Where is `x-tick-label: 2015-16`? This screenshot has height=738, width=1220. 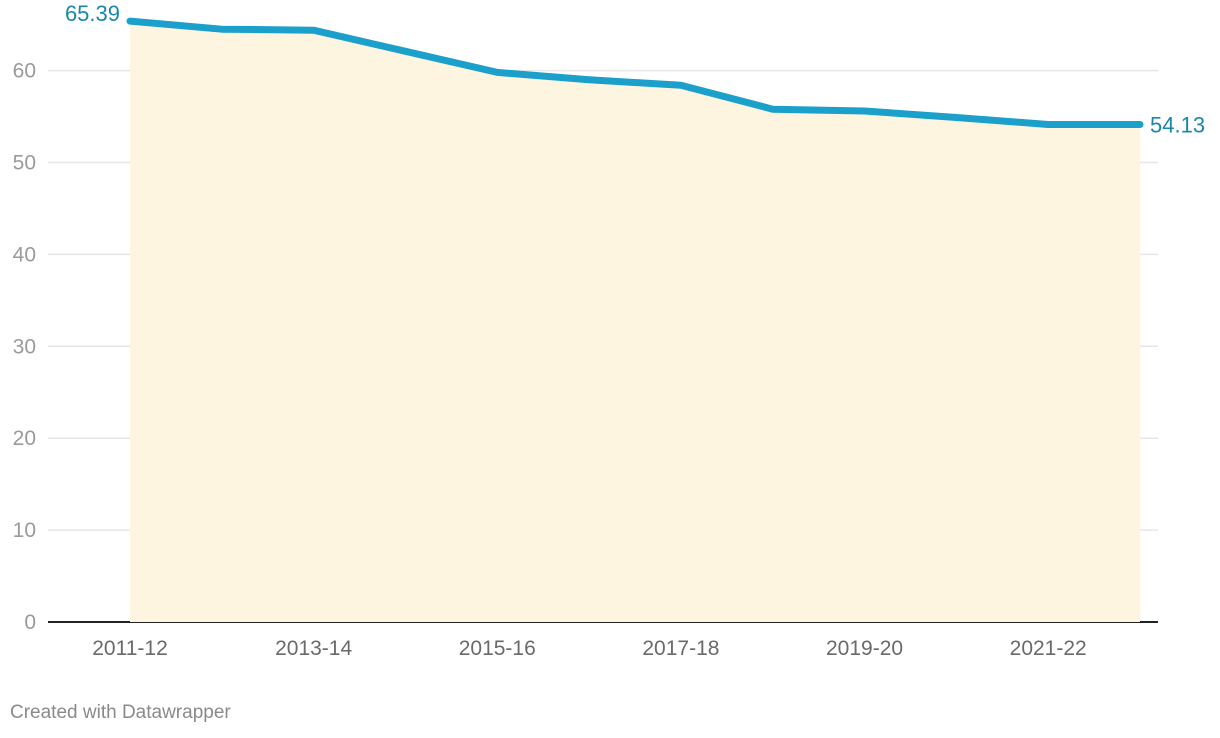
x-tick-label: 2015-16 is located at coordinates (497, 648).